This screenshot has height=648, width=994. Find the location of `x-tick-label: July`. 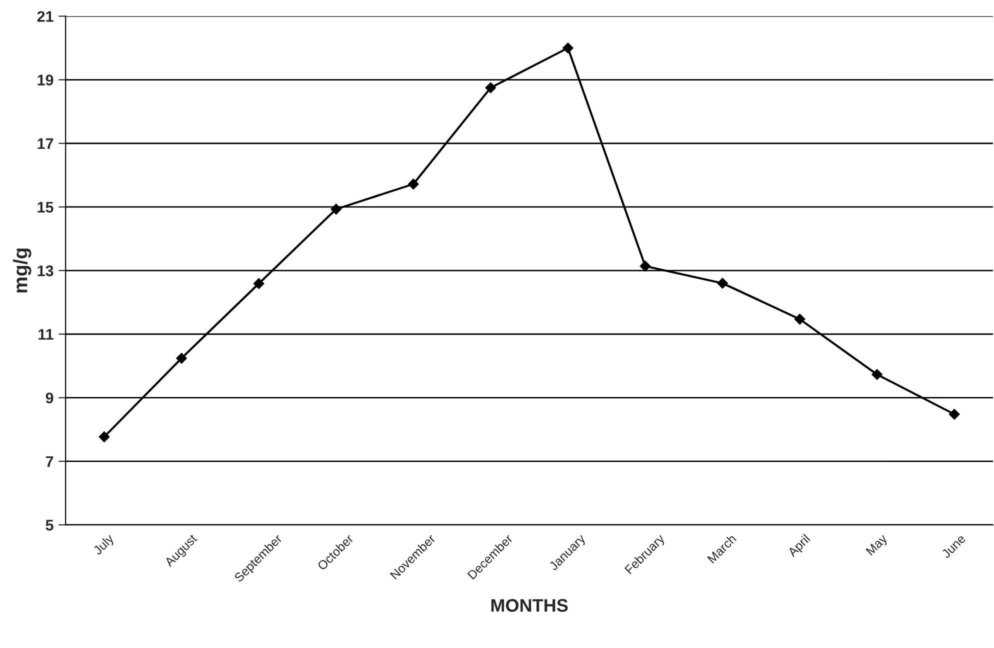

x-tick-label: July is located at coordinates (104, 545).